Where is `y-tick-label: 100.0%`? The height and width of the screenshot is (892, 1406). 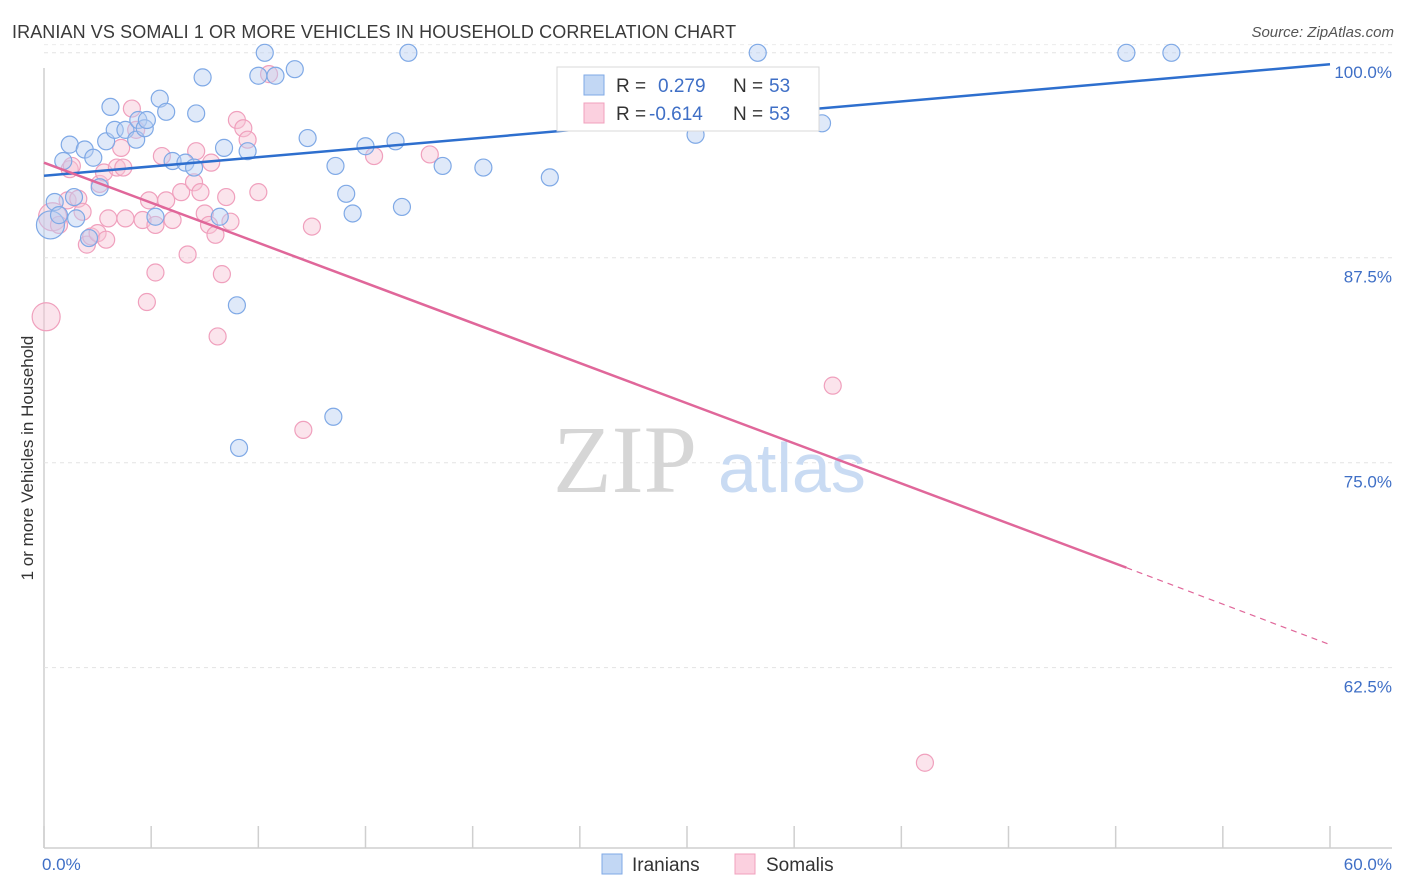 y-tick-label: 100.0% is located at coordinates (1363, 72).